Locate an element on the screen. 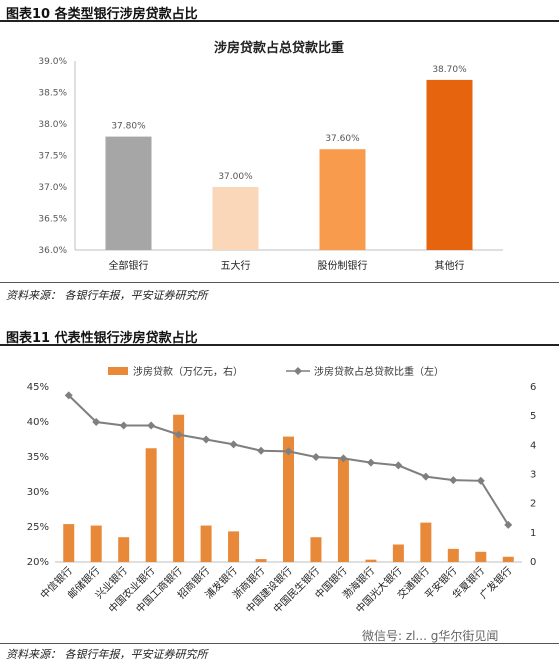  chart2-right-ytick-label: 6 is located at coordinates (533, 387).